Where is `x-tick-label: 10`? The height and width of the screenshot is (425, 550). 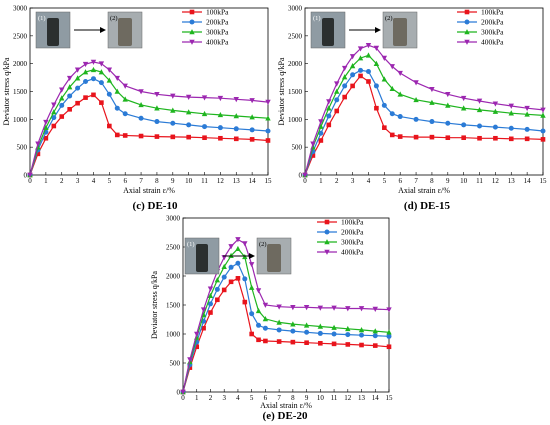
x-tick-label: 10 is located at coordinates (464, 181).